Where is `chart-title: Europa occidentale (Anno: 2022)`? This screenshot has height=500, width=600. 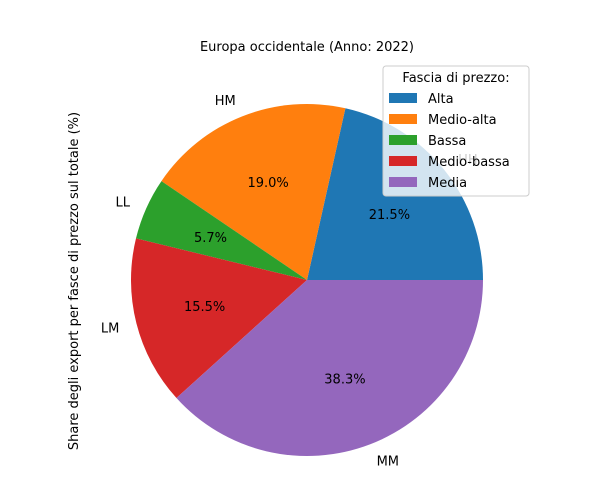 chart-title: Europa occidentale (Anno: 2022) is located at coordinates (307, 47).